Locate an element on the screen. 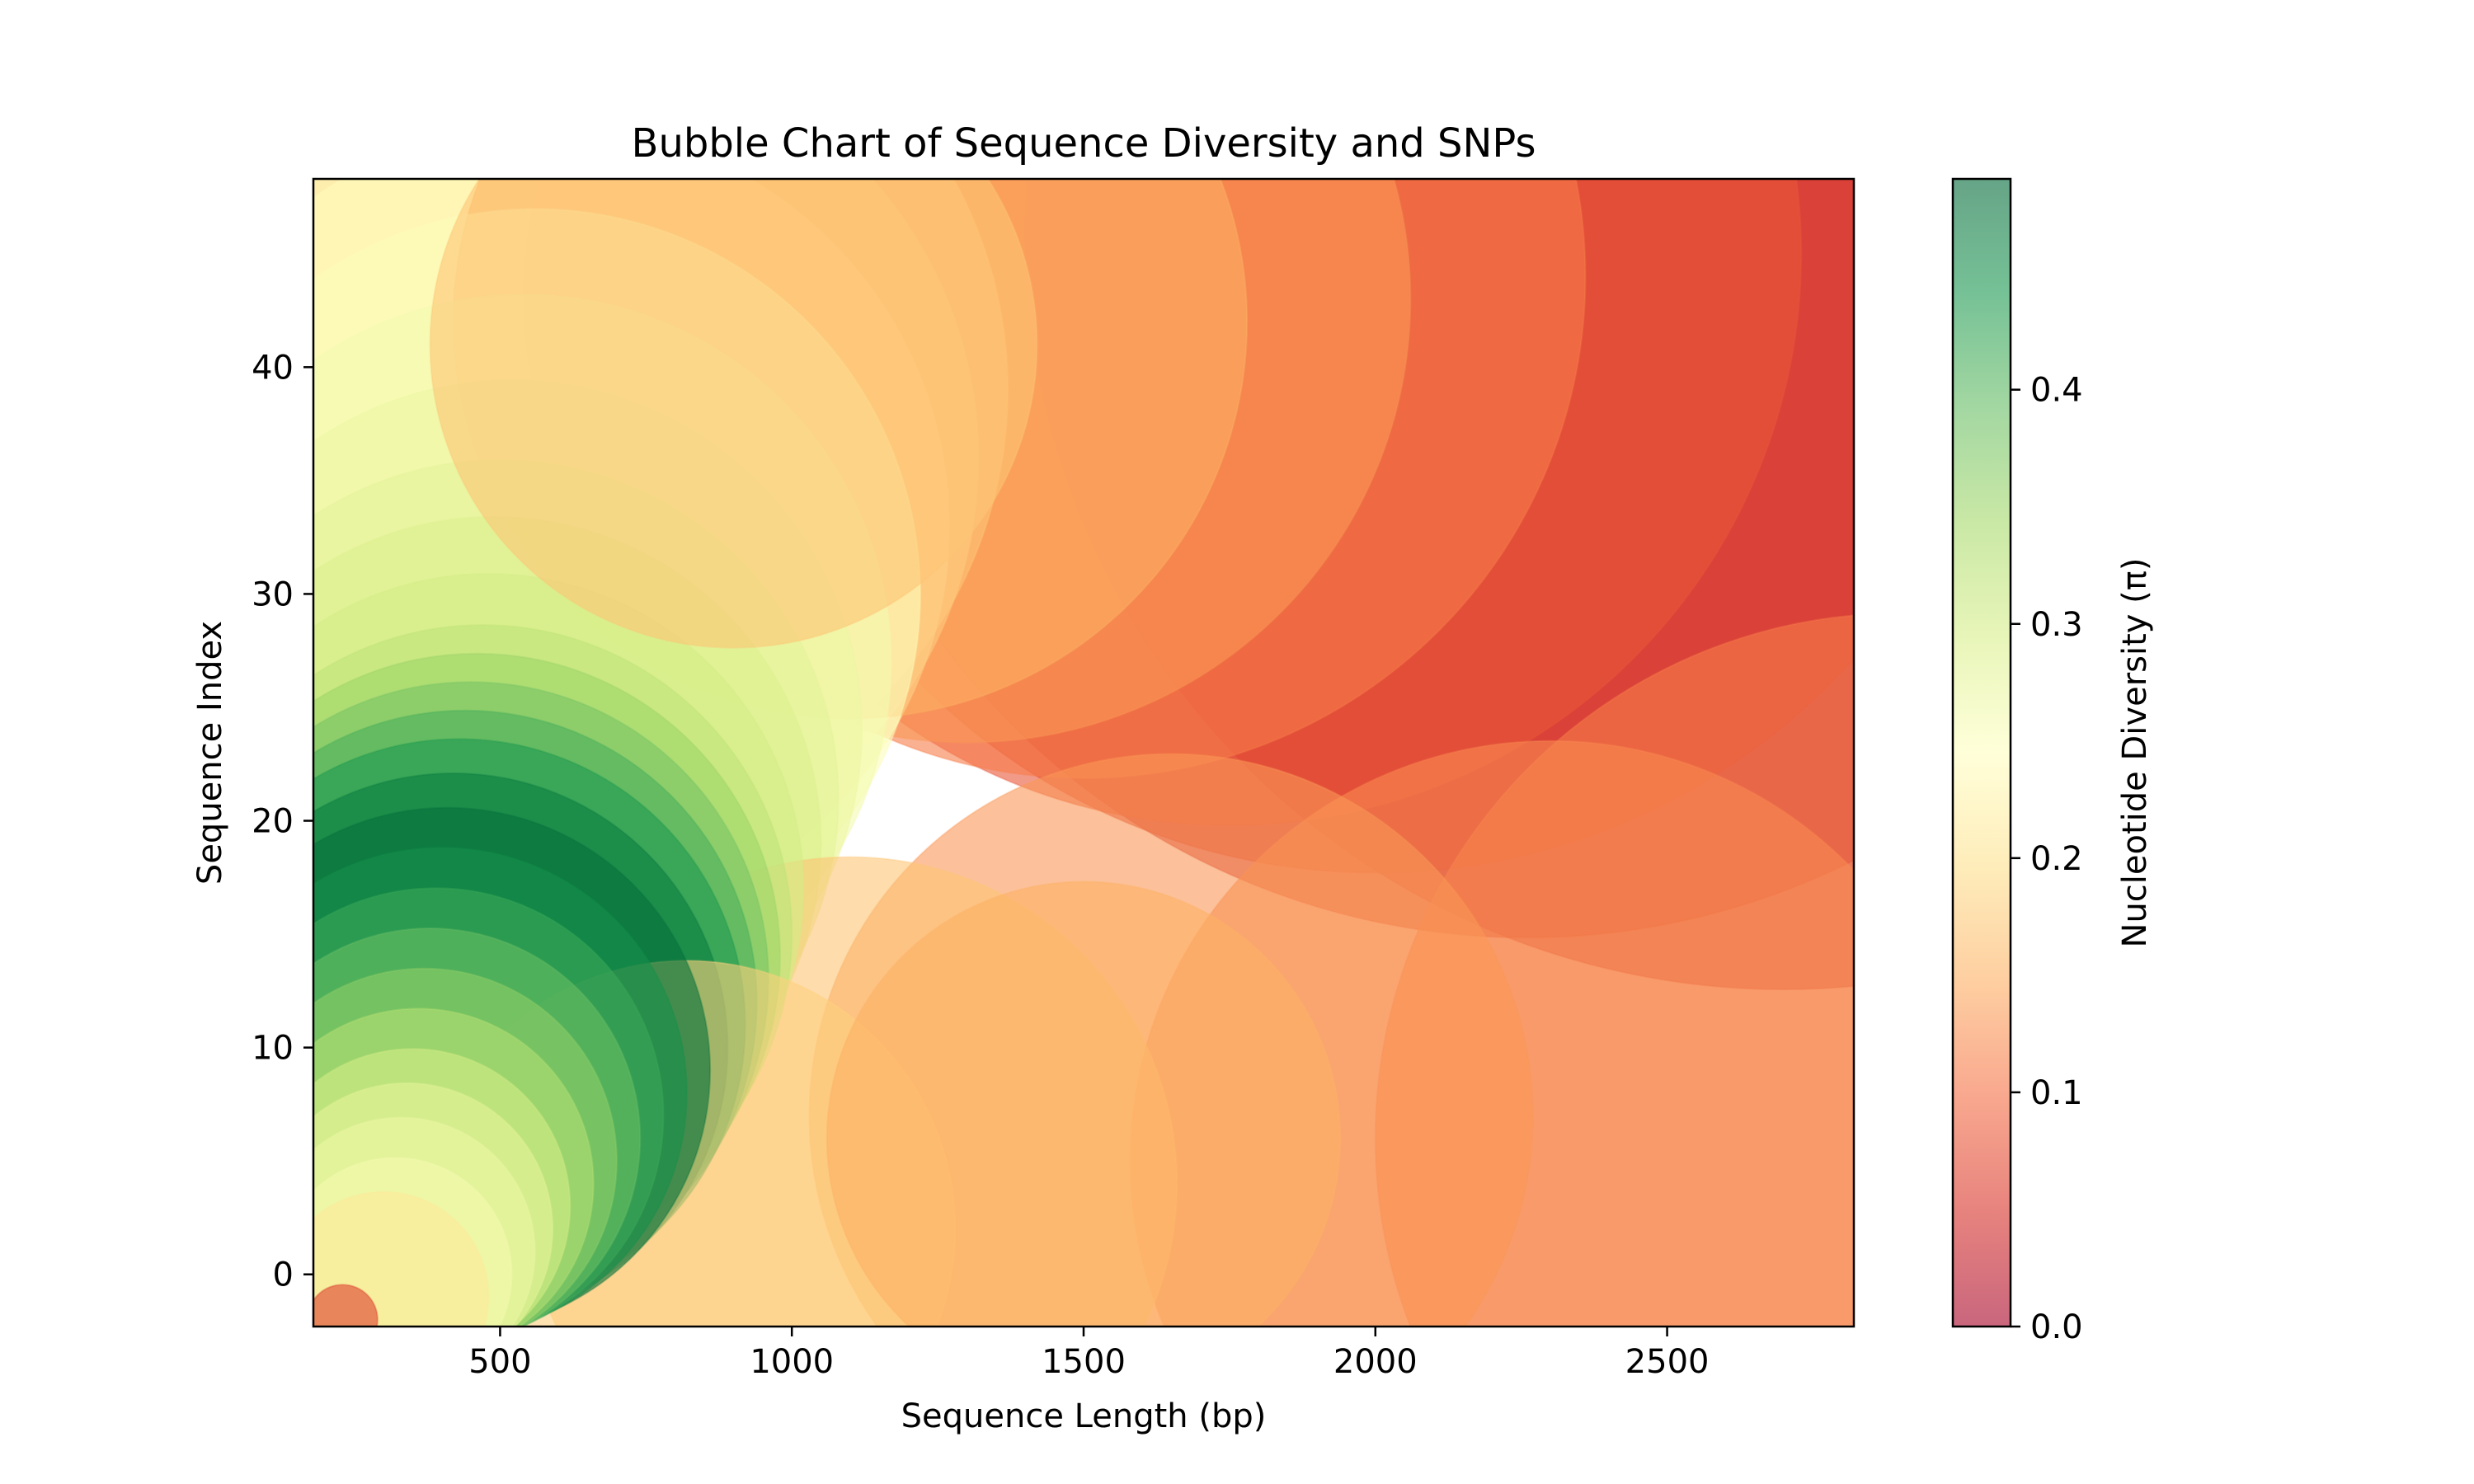 This screenshot has width=2474, height=1484. y-tick-label: 10 is located at coordinates (273, 1049).